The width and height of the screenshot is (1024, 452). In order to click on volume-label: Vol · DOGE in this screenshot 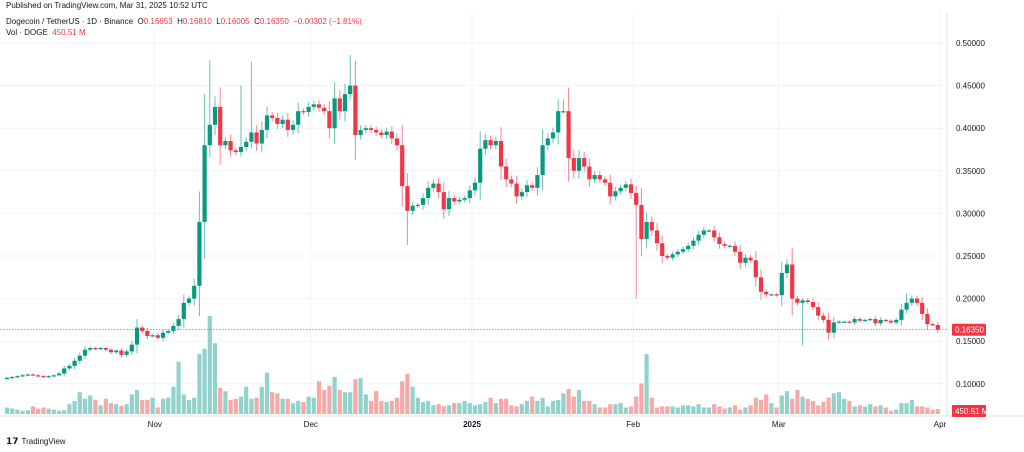, I will do `click(27, 32)`.